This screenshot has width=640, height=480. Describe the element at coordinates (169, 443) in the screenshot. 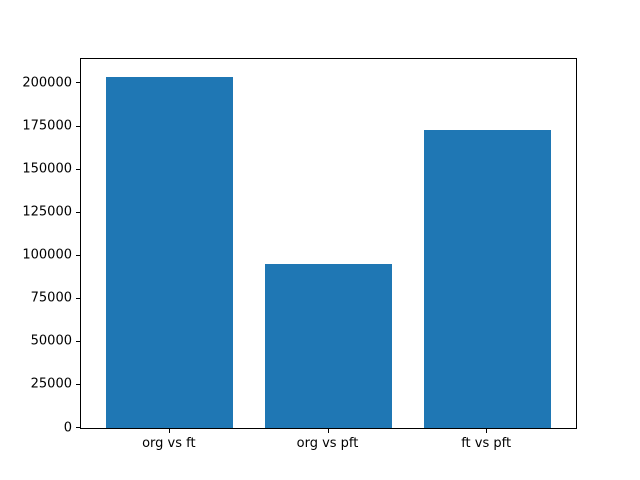

I see `x-tick-label: org vs ft` at that location.